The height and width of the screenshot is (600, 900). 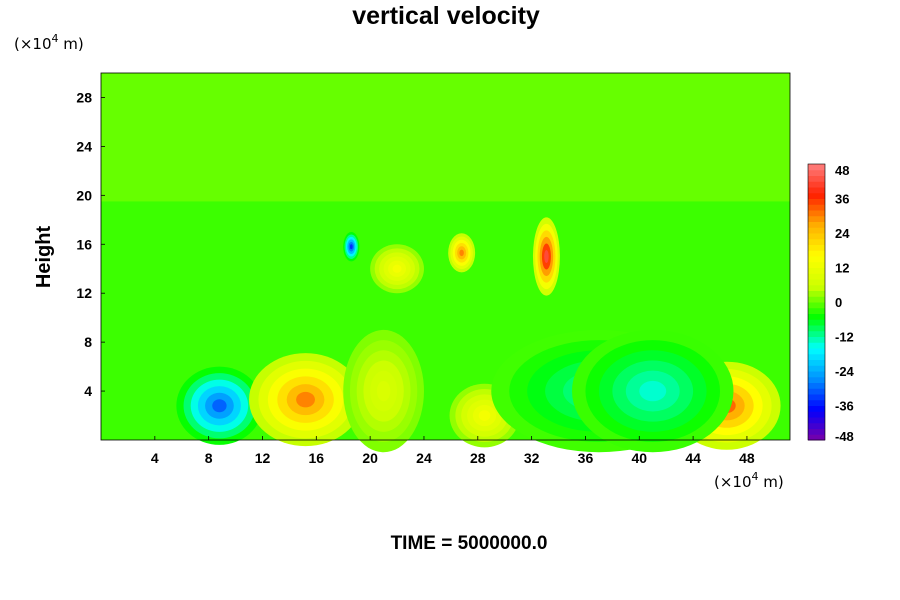 I want to click on colorbar-tick-label: -48, so click(x=844, y=436).